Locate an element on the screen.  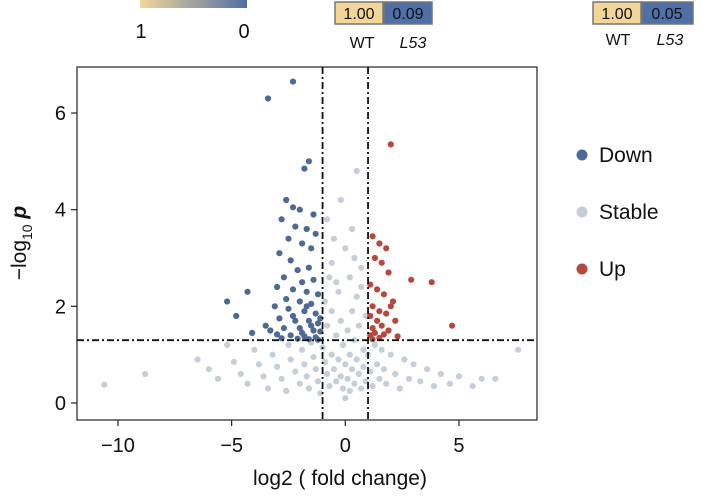
legend-marker-up is located at coordinates (582, 269).